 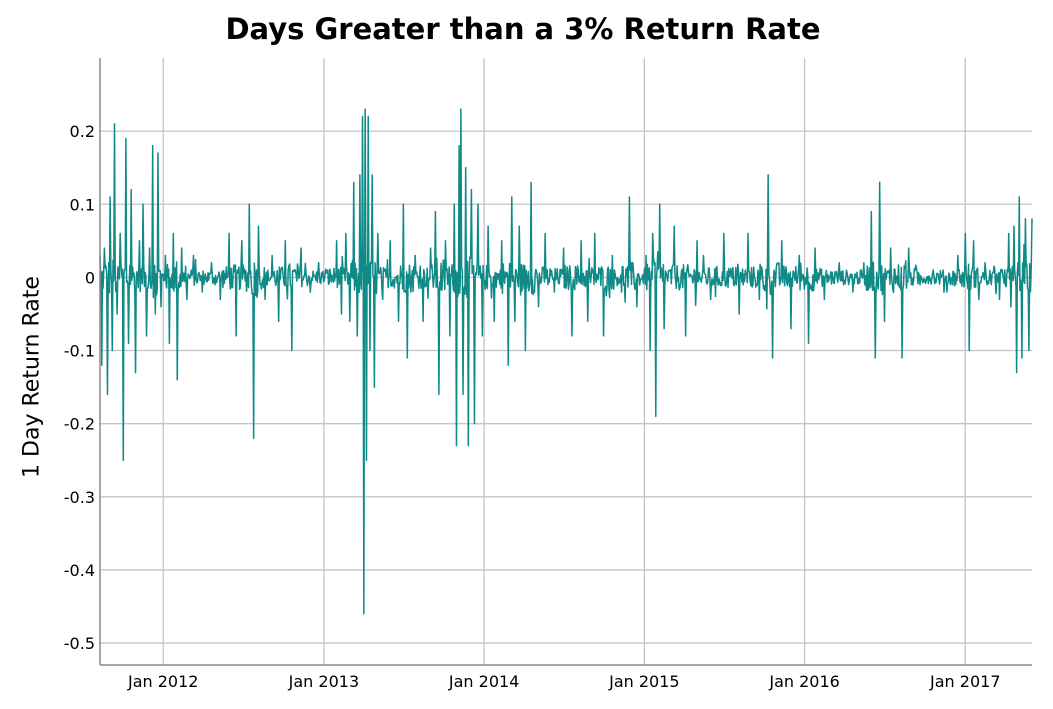 What do you see at coordinates (79, 643) in the screenshot?
I see `y-tick-label: -0.5` at bounding box center [79, 643].